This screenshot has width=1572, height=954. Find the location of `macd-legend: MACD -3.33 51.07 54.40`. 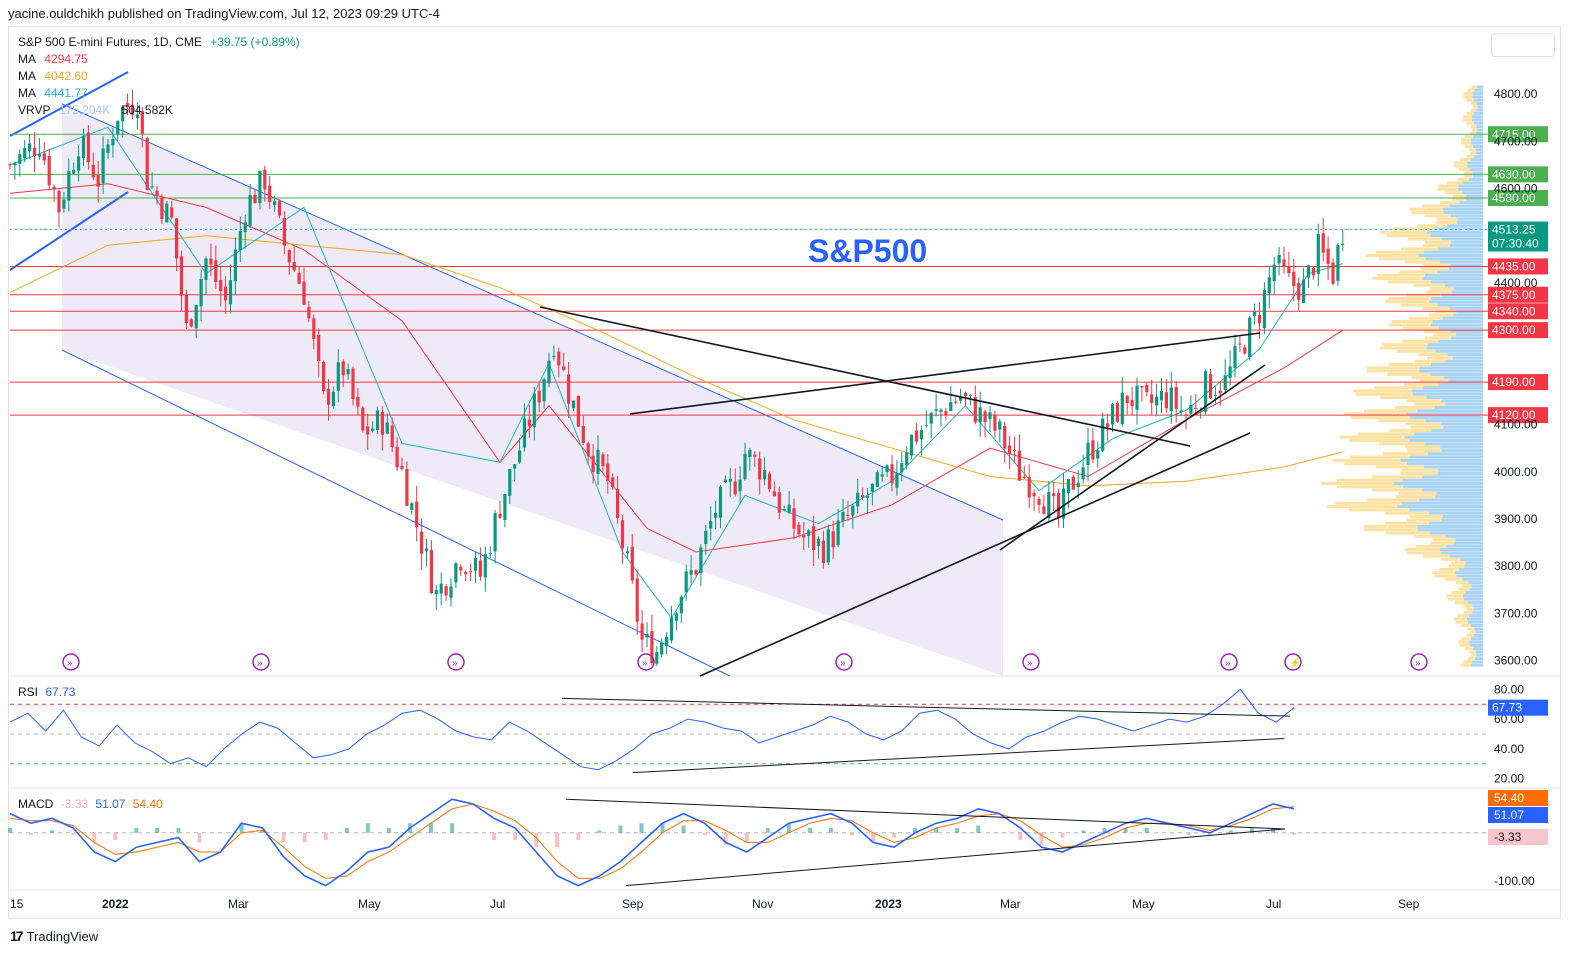

macd-legend: MACD -3.33 51.07 54.40 is located at coordinates (90, 804).